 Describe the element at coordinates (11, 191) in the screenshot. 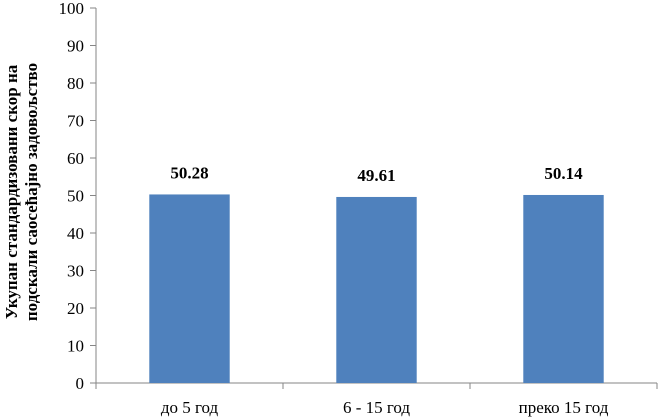

I see `y-axis-title-line-1: Укупан стандардизовани скор на` at that location.